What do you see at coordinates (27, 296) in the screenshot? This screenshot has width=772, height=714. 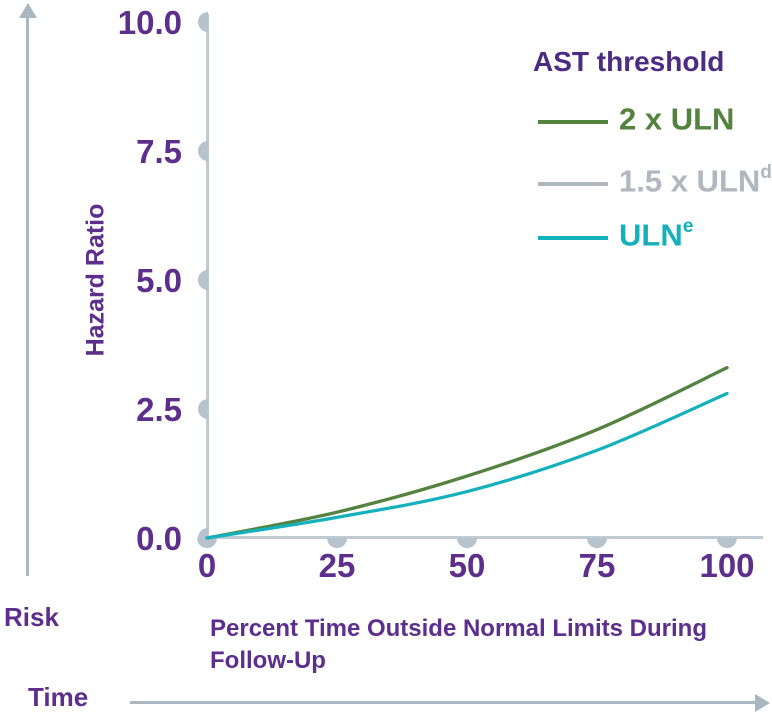 I see `risk-axis-line` at bounding box center [27, 296].